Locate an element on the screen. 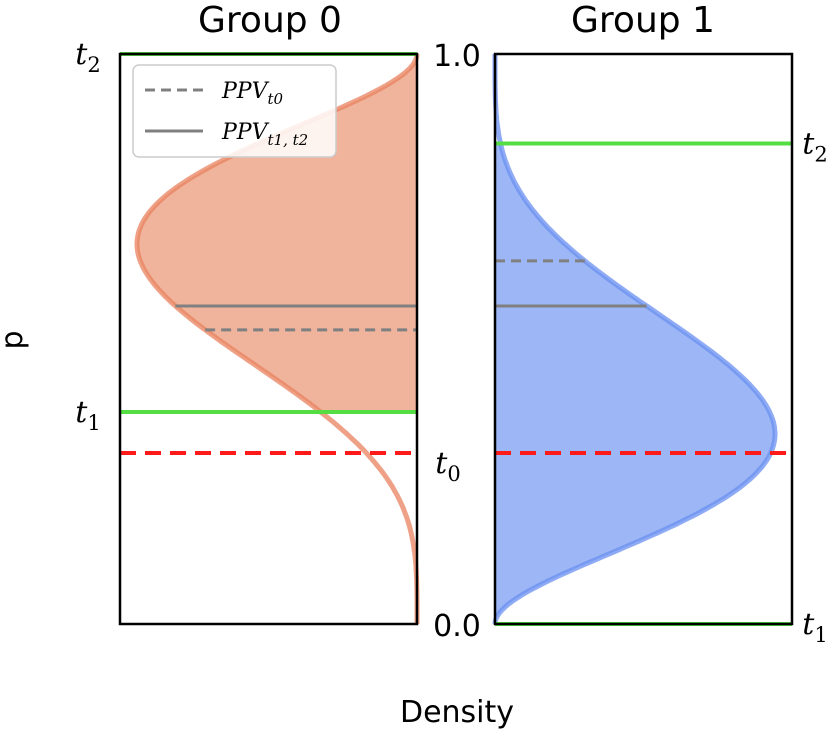  x-axis-label: Density is located at coordinates (457, 712).